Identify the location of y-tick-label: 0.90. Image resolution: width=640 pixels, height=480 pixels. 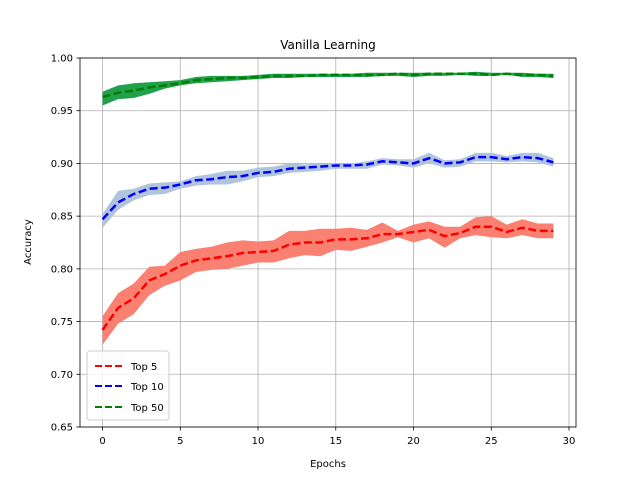
(62, 164).